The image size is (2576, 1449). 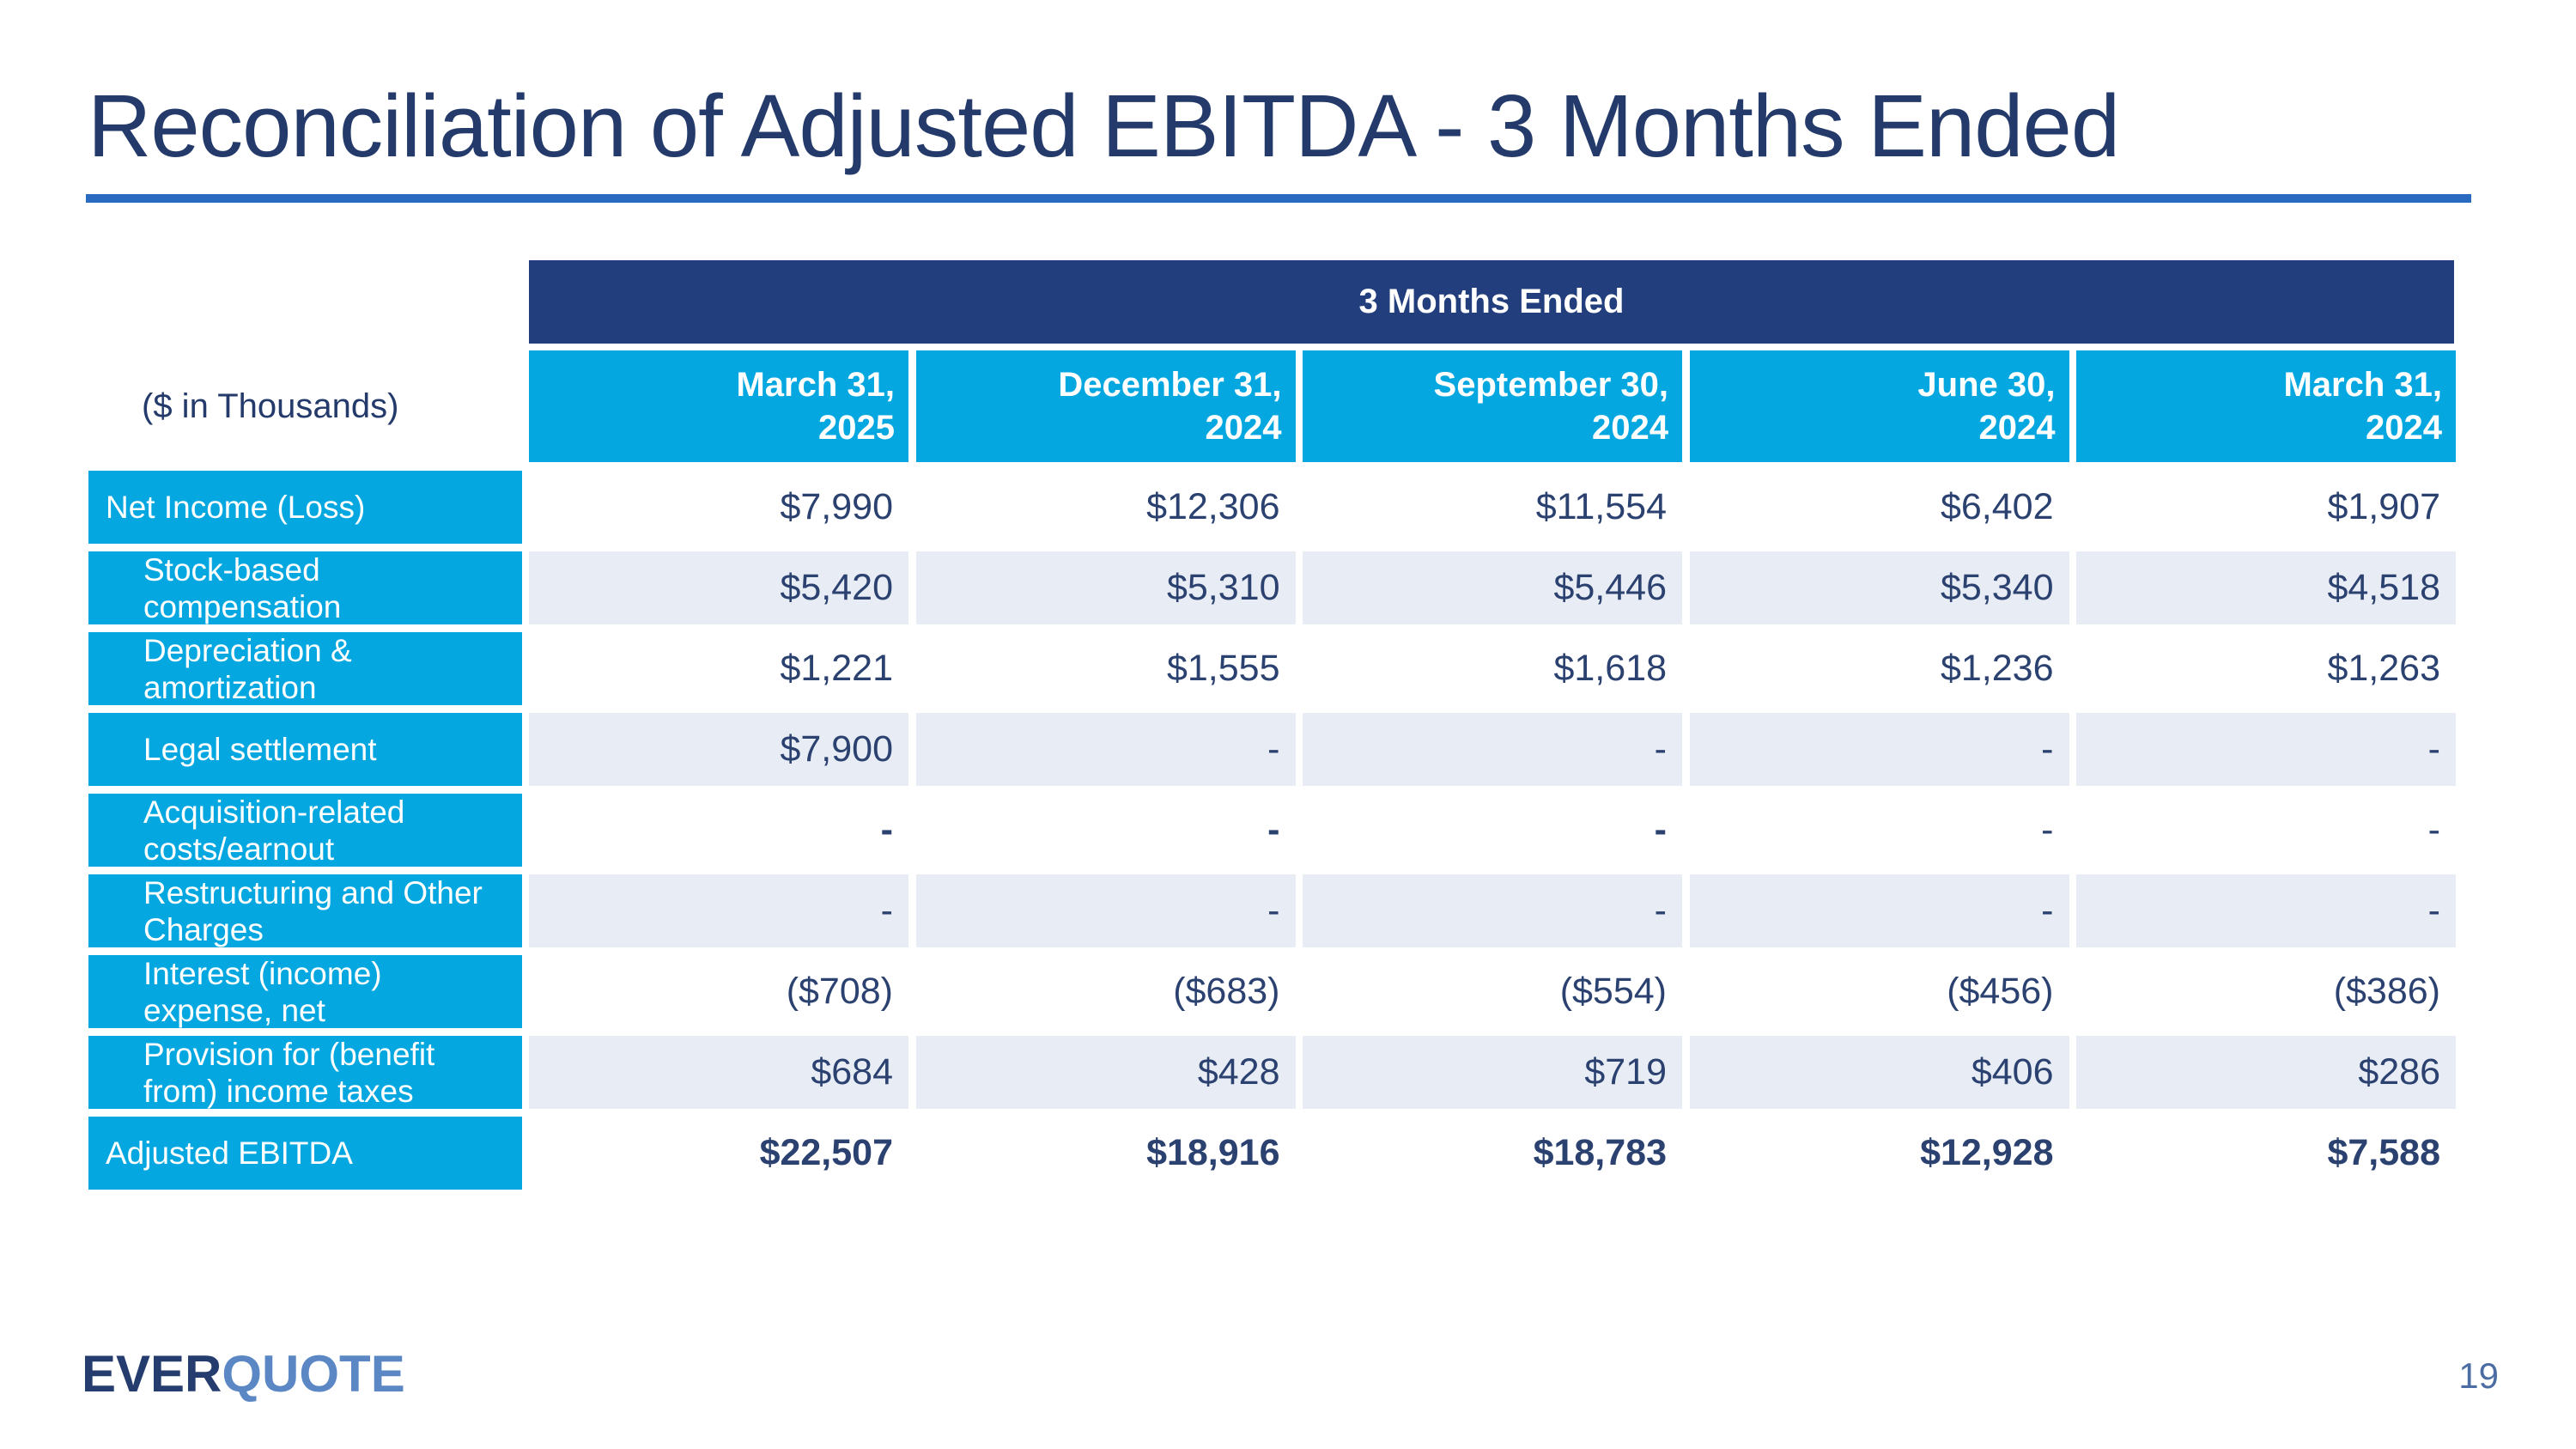 I want to click on data-cell: $286, so click(x=2266, y=1072).